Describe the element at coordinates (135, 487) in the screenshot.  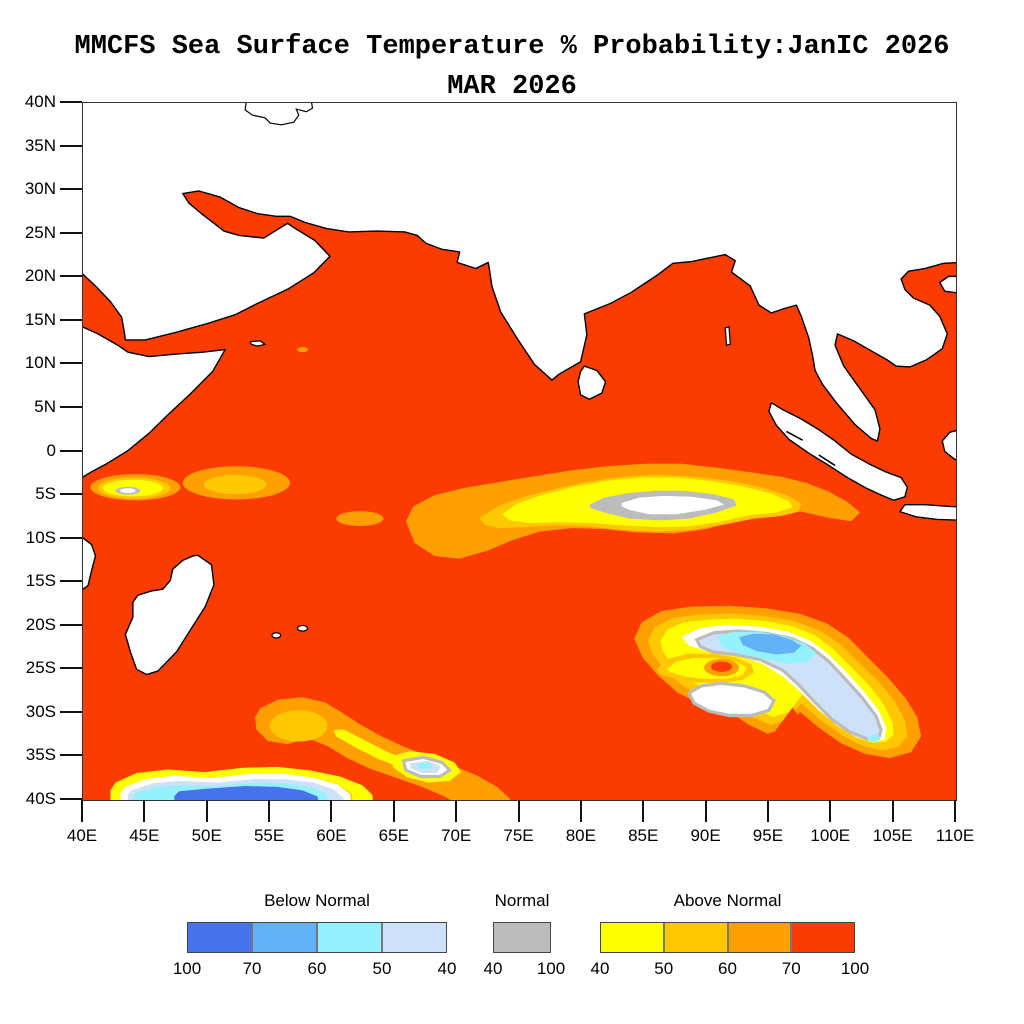
I see `patch-equatorial-west` at that location.